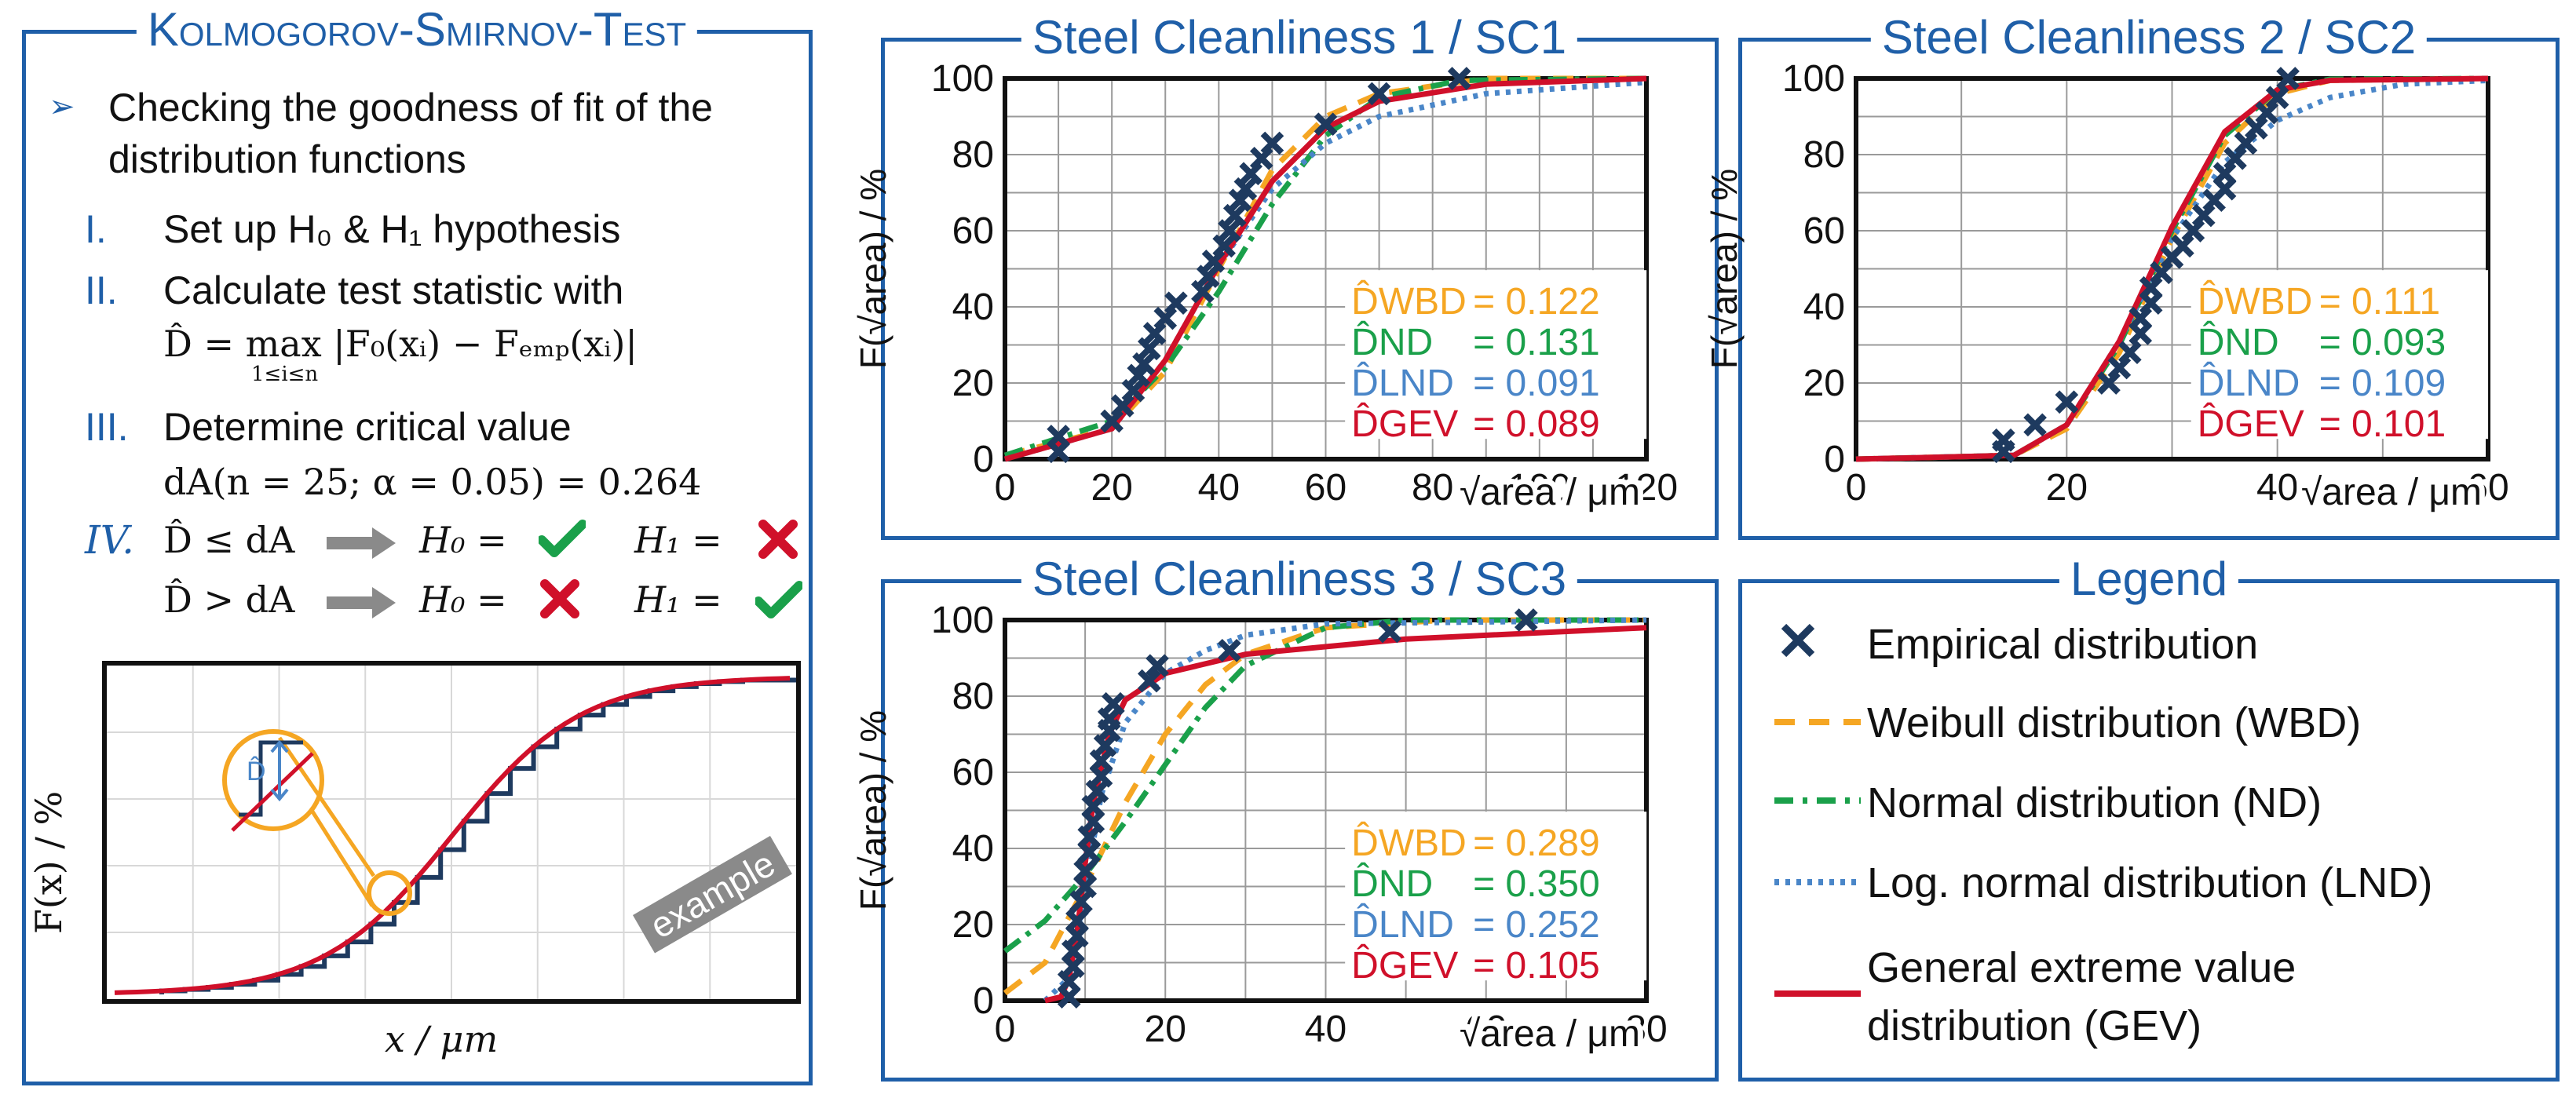  I want to click on step-4-num: IV., so click(110, 540).